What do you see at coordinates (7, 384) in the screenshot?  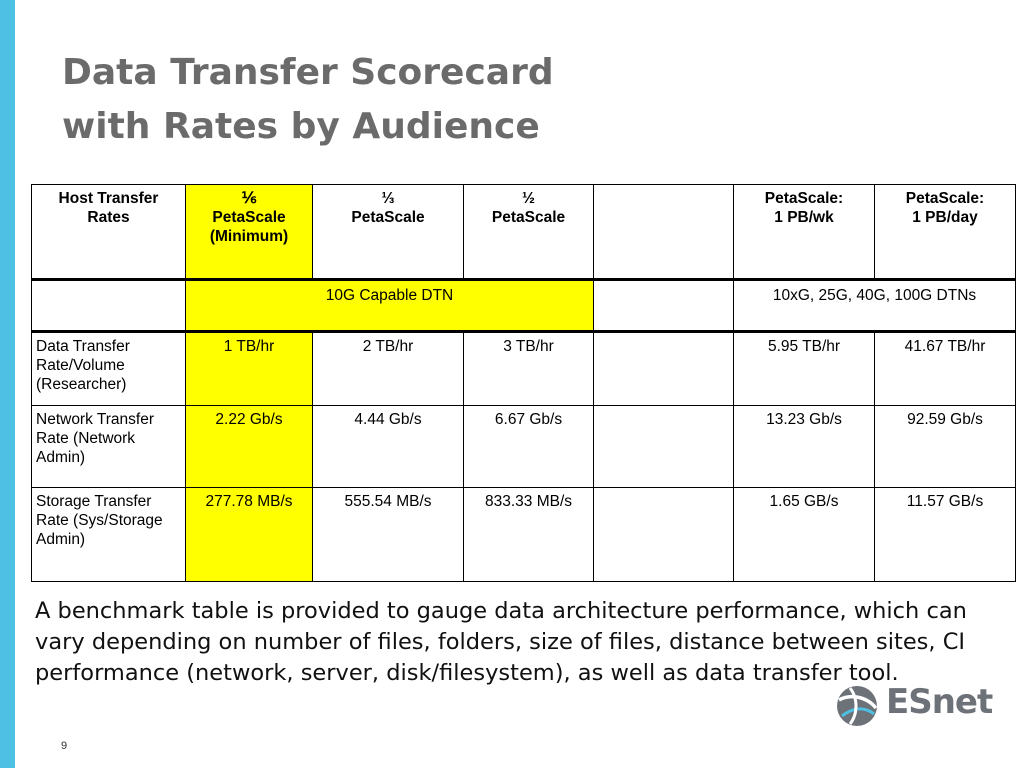 I see `left-accent-bar` at bounding box center [7, 384].